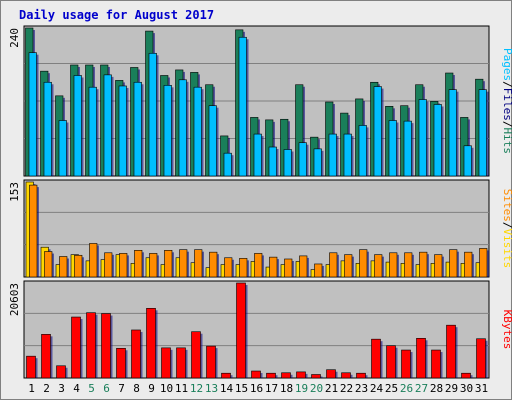  What do you see at coordinates (436, 388) in the screenshot?
I see `x-tick-label: 28` at bounding box center [436, 388].